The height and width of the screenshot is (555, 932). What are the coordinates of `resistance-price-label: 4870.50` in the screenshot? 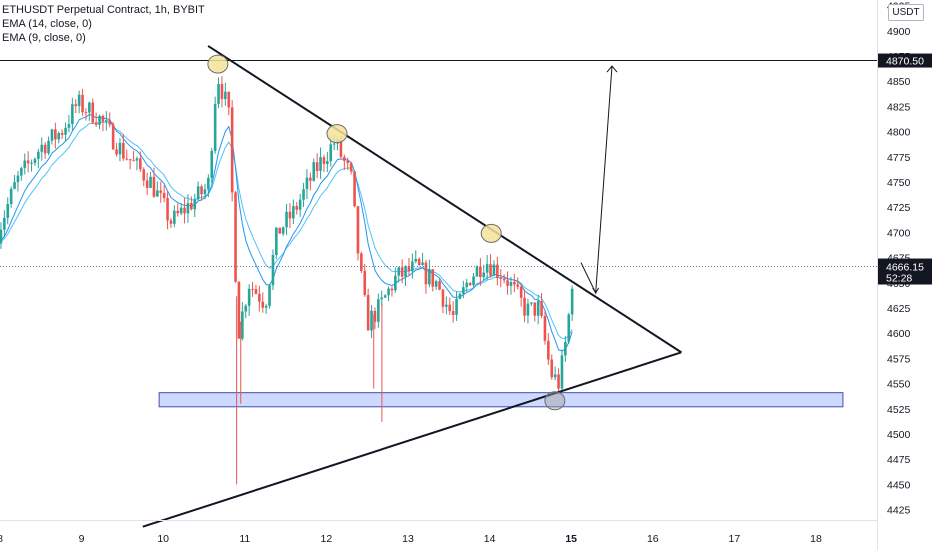 It's located at (905, 62).